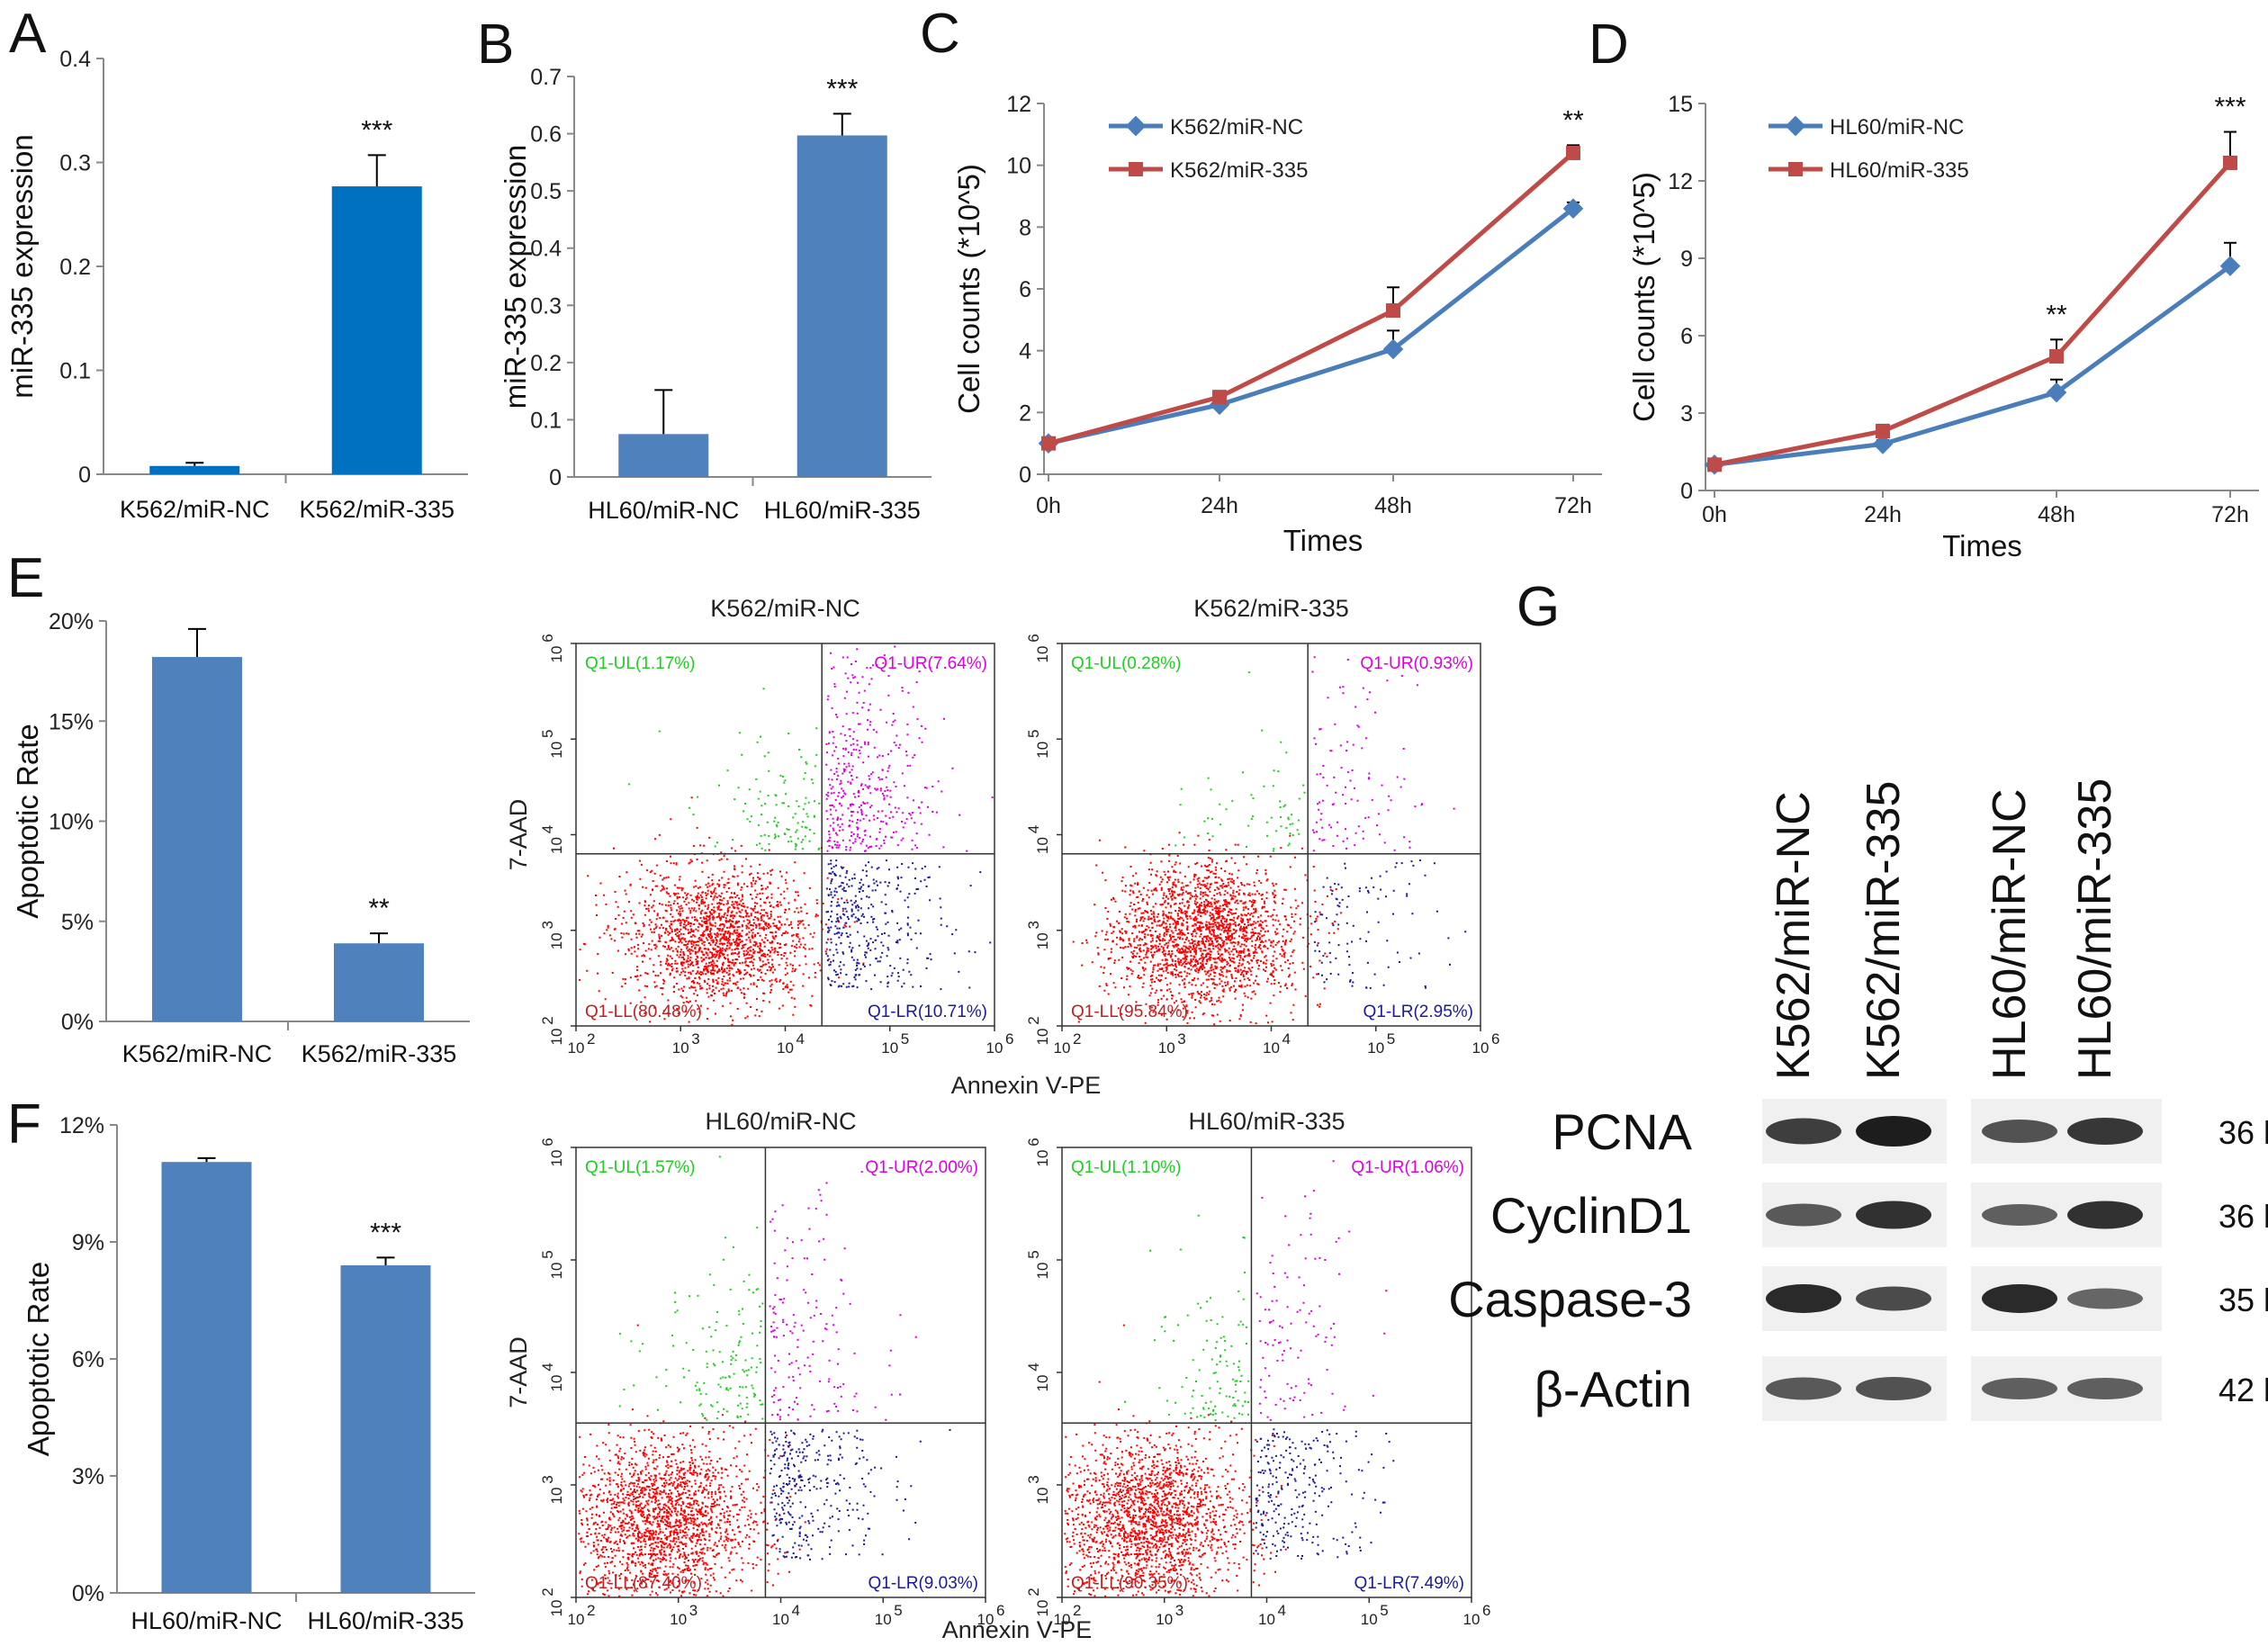 The height and width of the screenshot is (1646, 2268). I want to click on y-tick-label: 0%, so click(88, 1594).